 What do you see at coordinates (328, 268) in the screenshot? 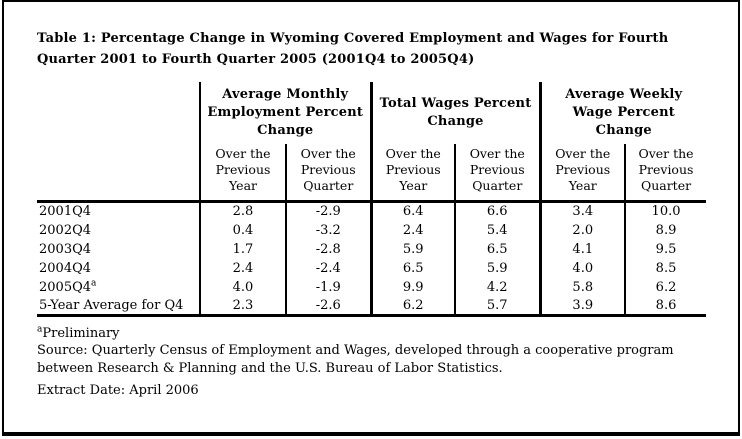
I see `value-cell: -2.4` at bounding box center [328, 268].